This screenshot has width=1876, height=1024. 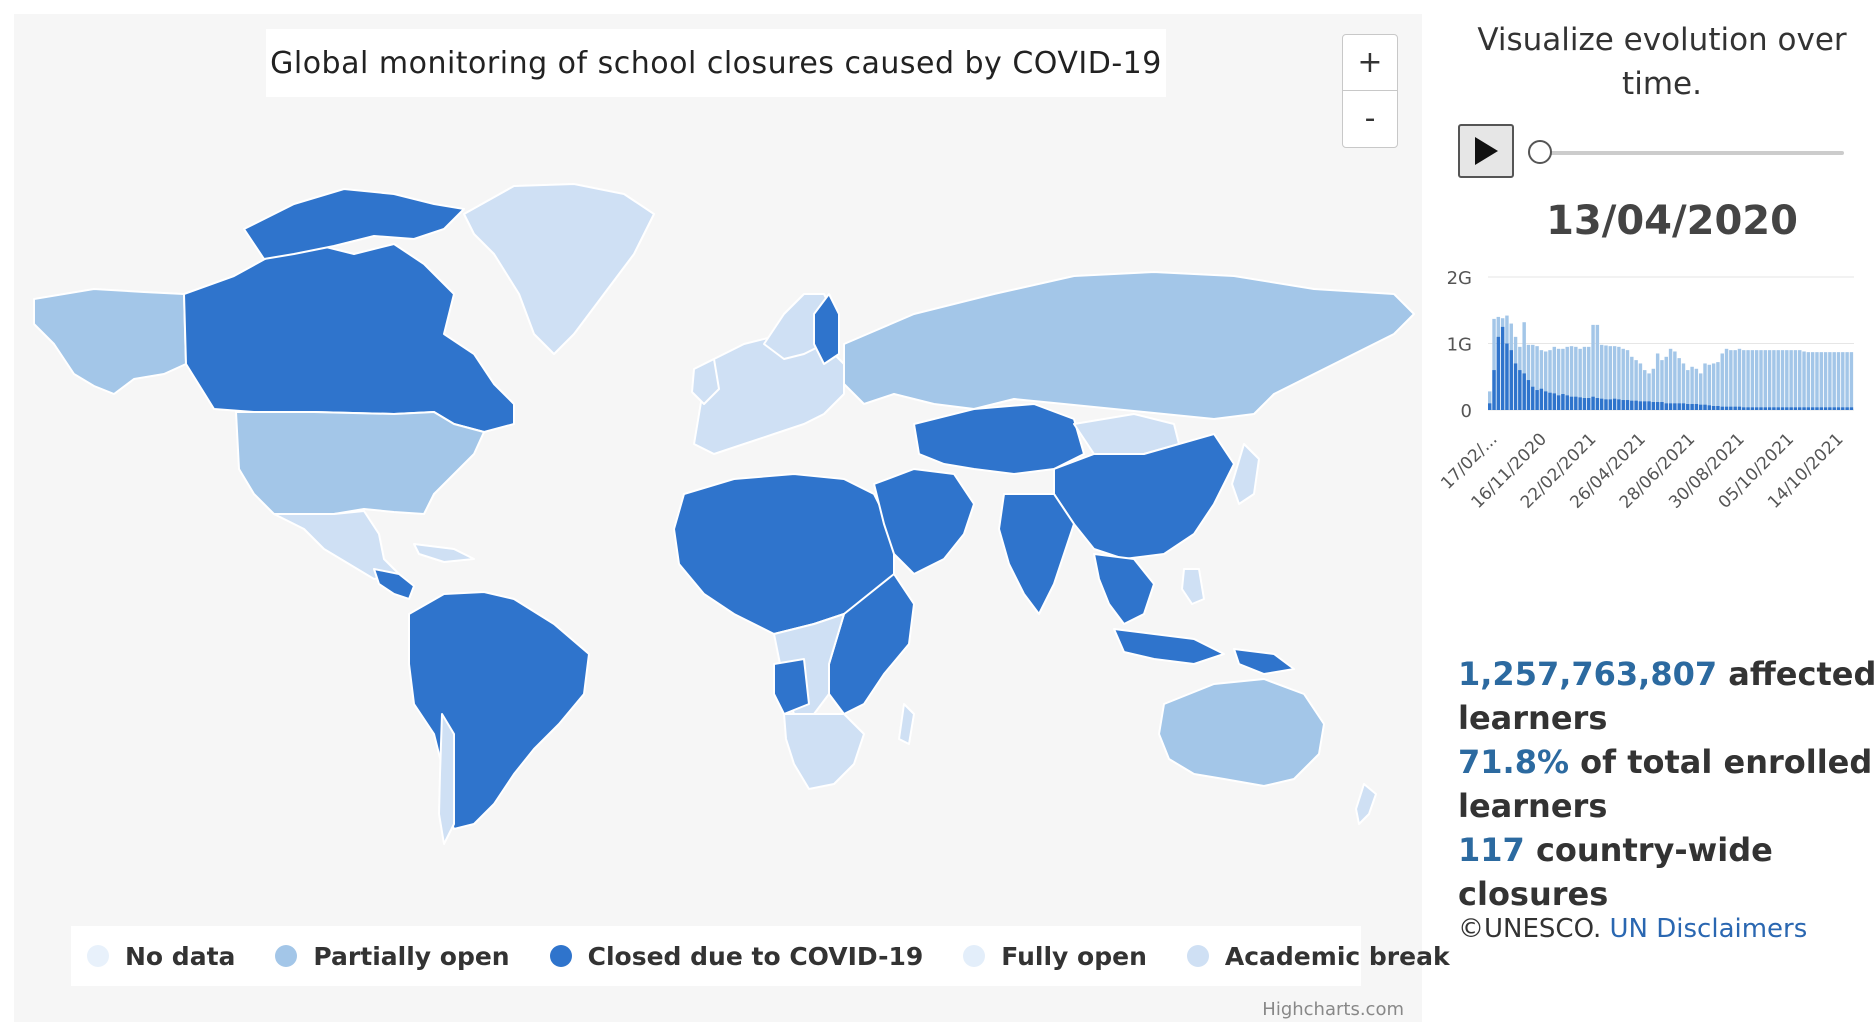 What do you see at coordinates (1169, 646) in the screenshot?
I see `region-indonesia` at bounding box center [1169, 646].